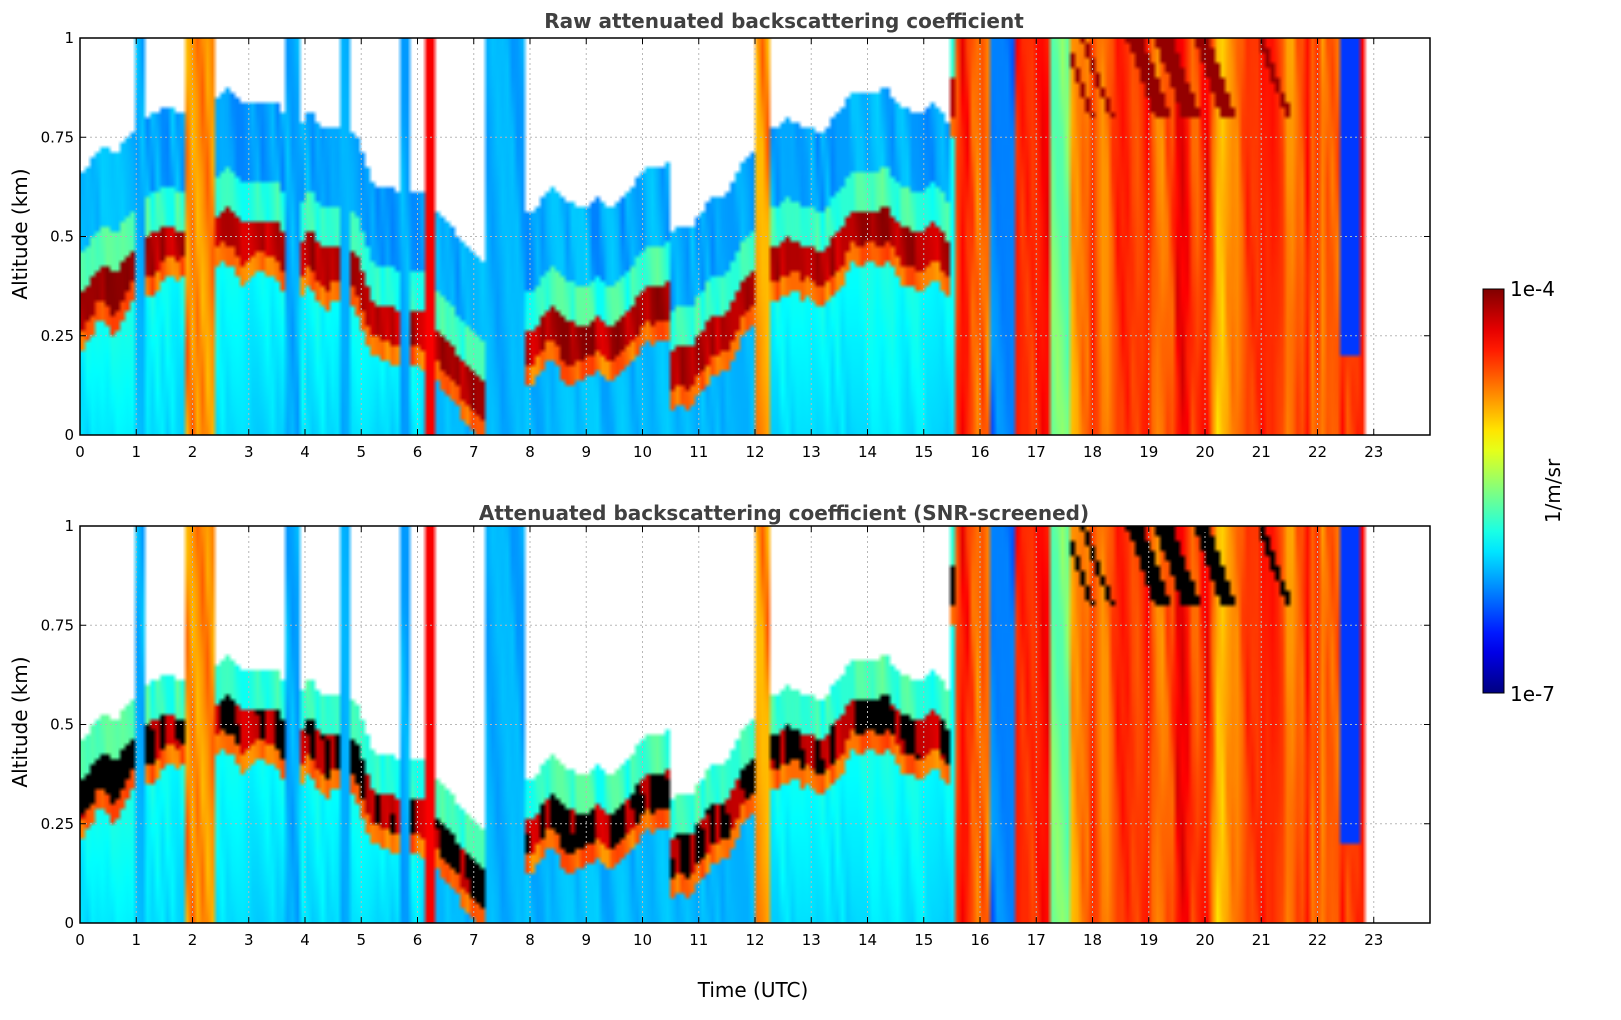 The height and width of the screenshot is (1020, 1621). What do you see at coordinates (1493, 491) in the screenshot?
I see `colorbar-gradient` at bounding box center [1493, 491].